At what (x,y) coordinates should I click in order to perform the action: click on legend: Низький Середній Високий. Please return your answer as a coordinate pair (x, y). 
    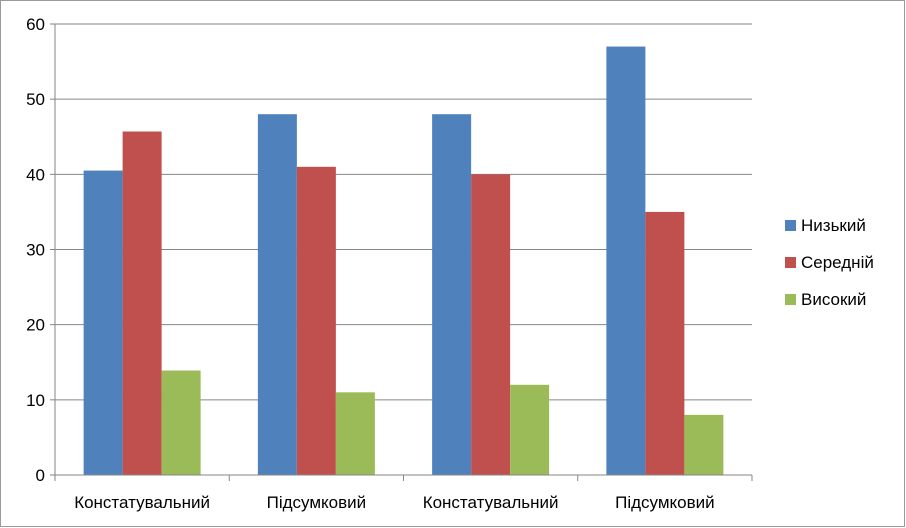
    Looking at the image, I should click on (829, 262).